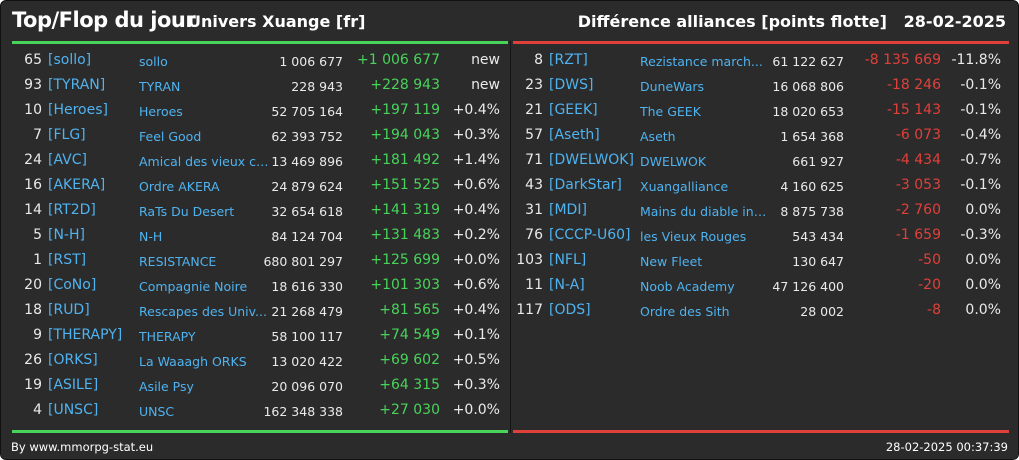 The height and width of the screenshot is (460, 1019). I want to click on alliance-tag-link: [N-H], so click(66, 235).